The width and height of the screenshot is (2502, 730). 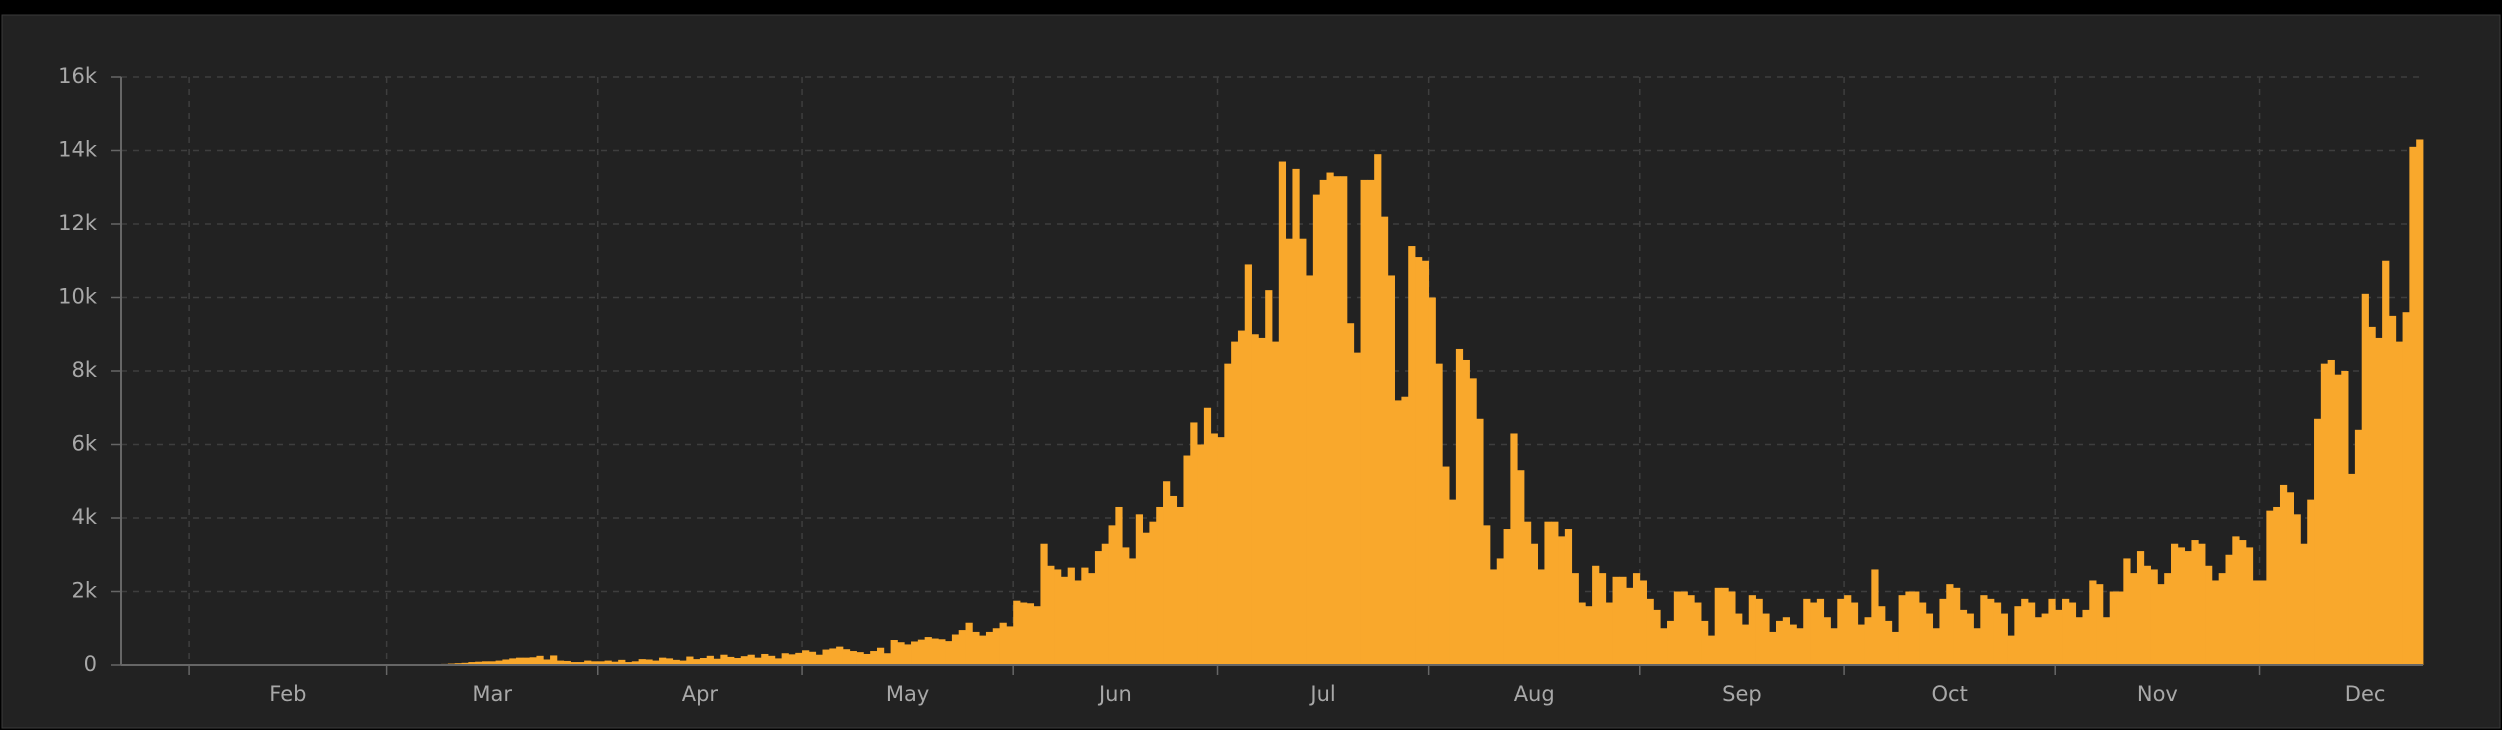 What do you see at coordinates (1534, 694) in the screenshot?
I see `x-tick-label: Aug` at bounding box center [1534, 694].